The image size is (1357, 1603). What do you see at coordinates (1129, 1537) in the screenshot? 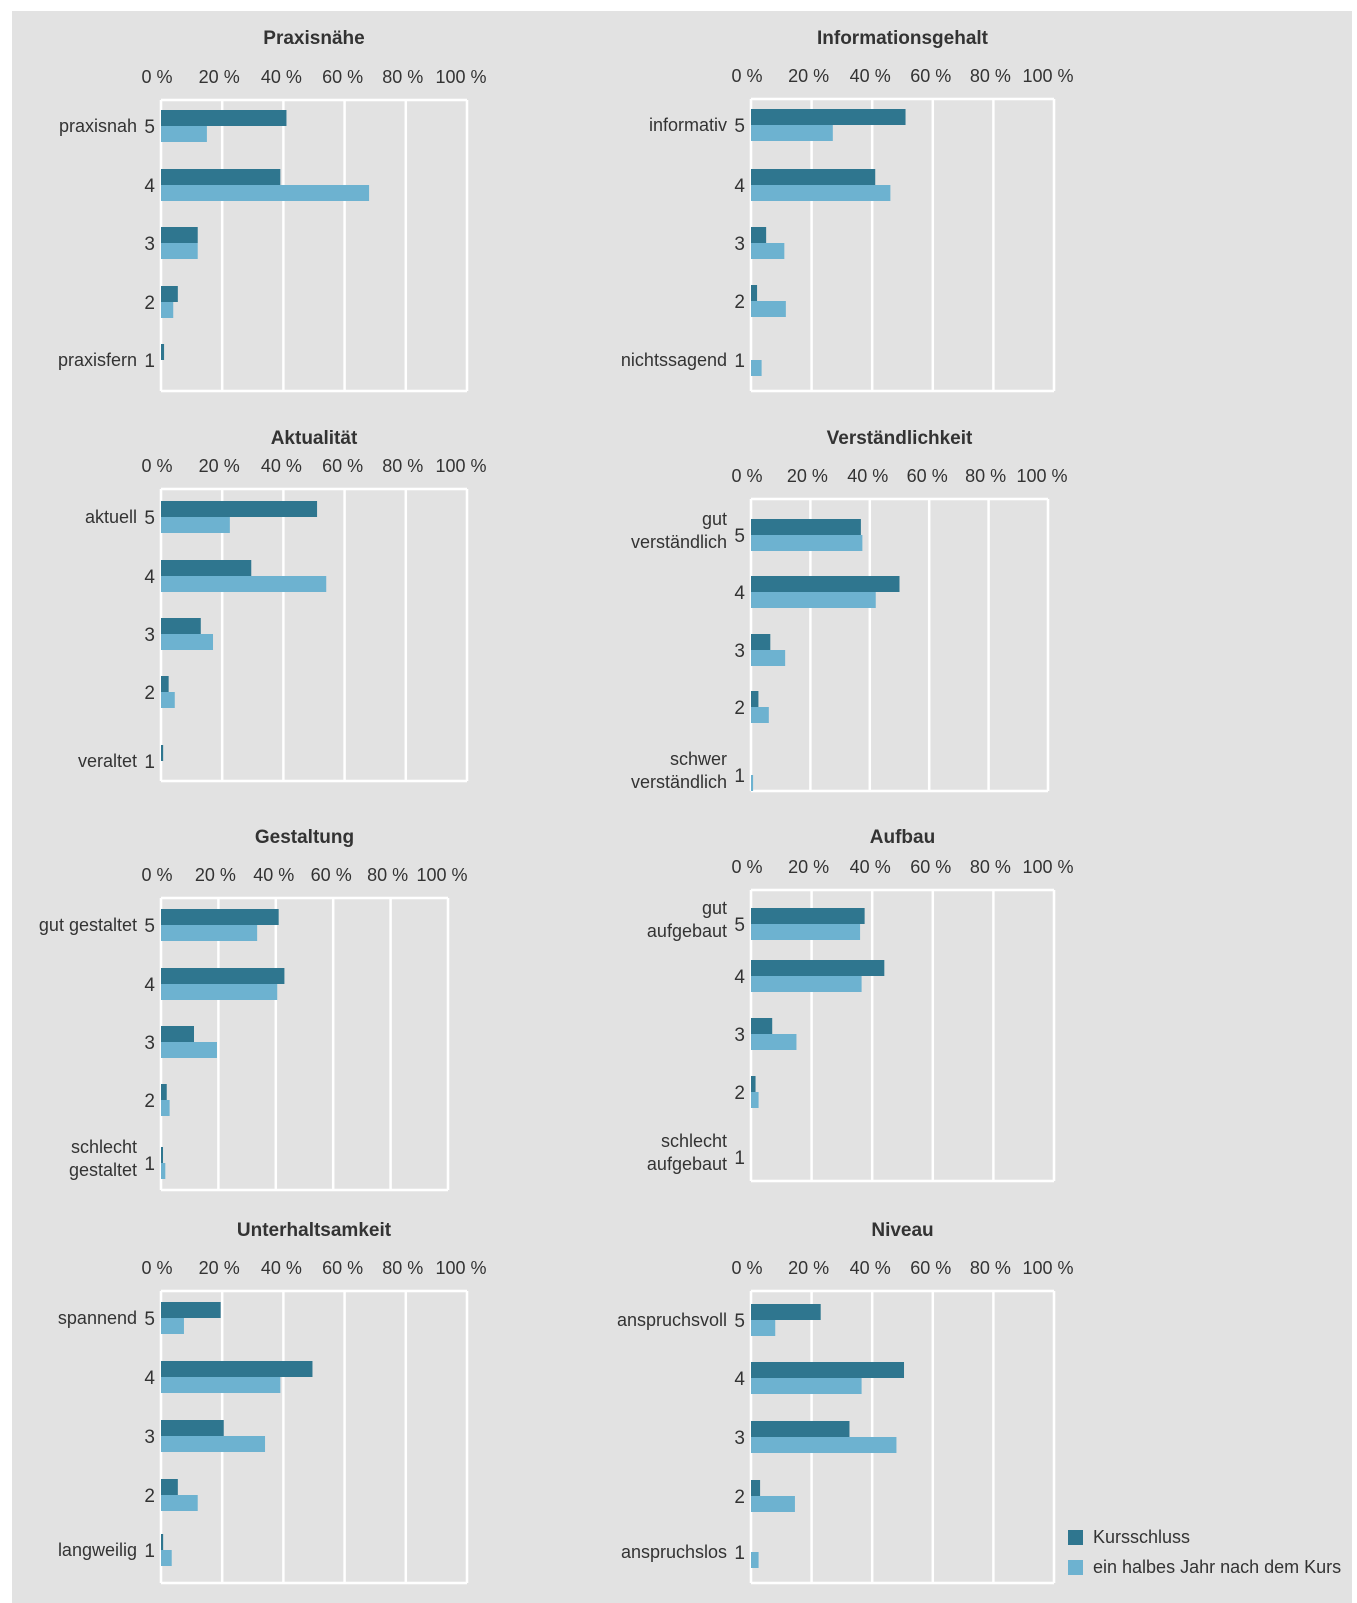
I see `legend-item-end: Kursschluss` at bounding box center [1129, 1537].